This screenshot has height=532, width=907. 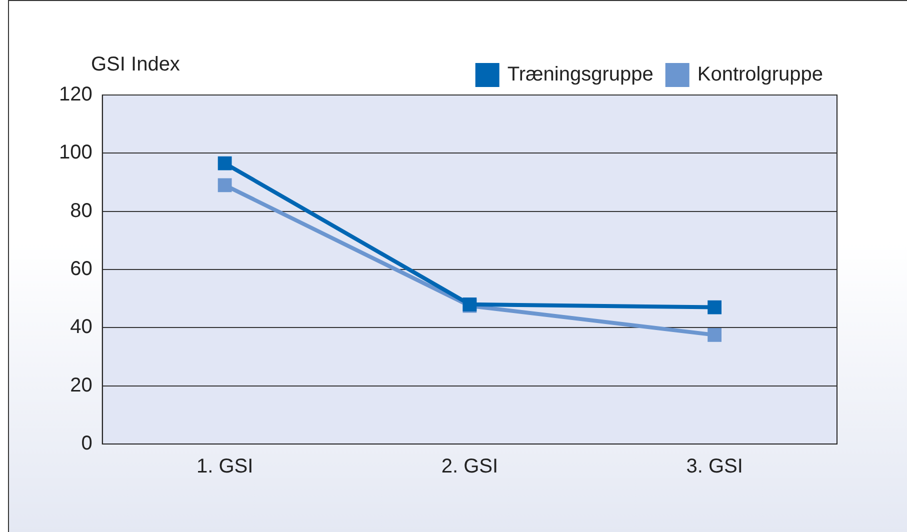 I want to click on y-tick-label: 120, so click(x=75, y=95).